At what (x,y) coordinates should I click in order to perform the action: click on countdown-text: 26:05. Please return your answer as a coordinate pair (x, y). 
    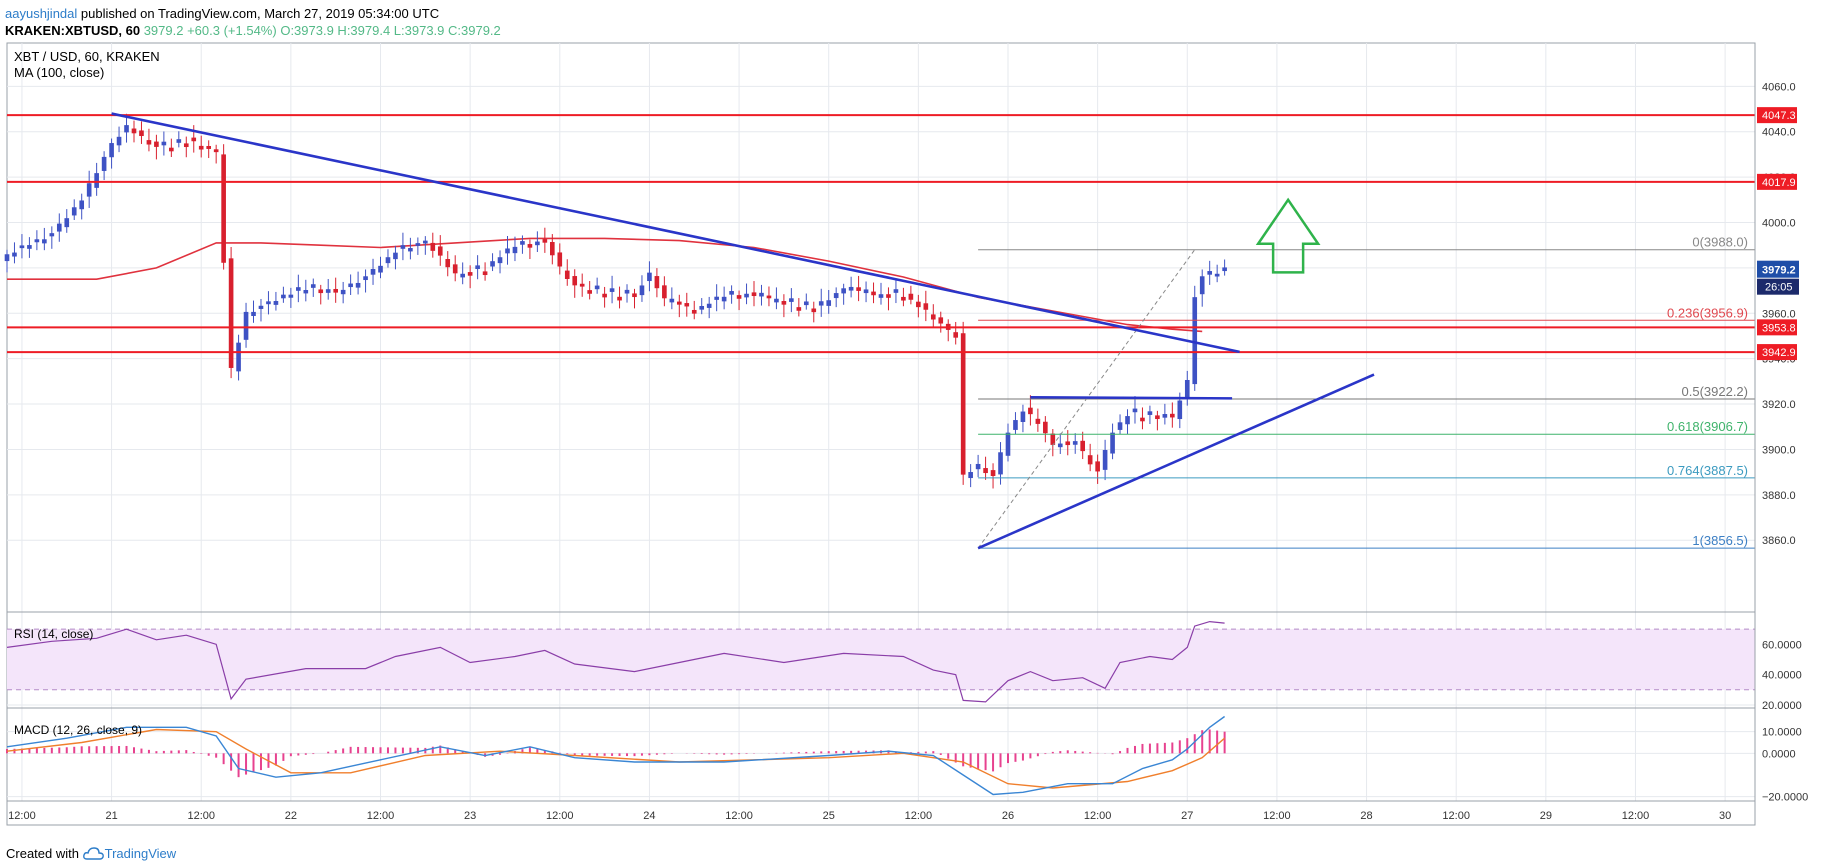
    Looking at the image, I should click on (1779, 288).